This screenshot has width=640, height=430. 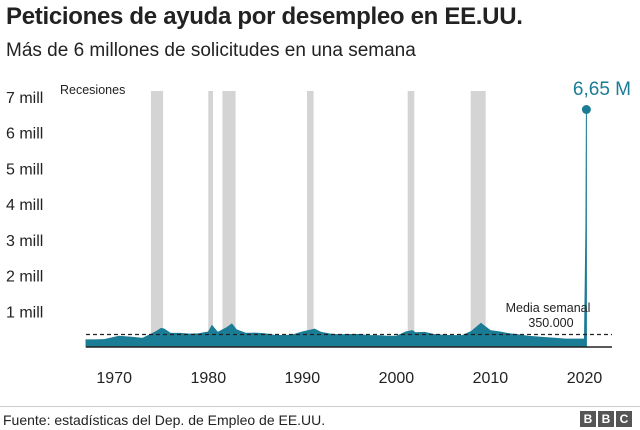 What do you see at coordinates (548, 308) in the screenshot?
I see `weekly-mean-label: Media semanal` at bounding box center [548, 308].